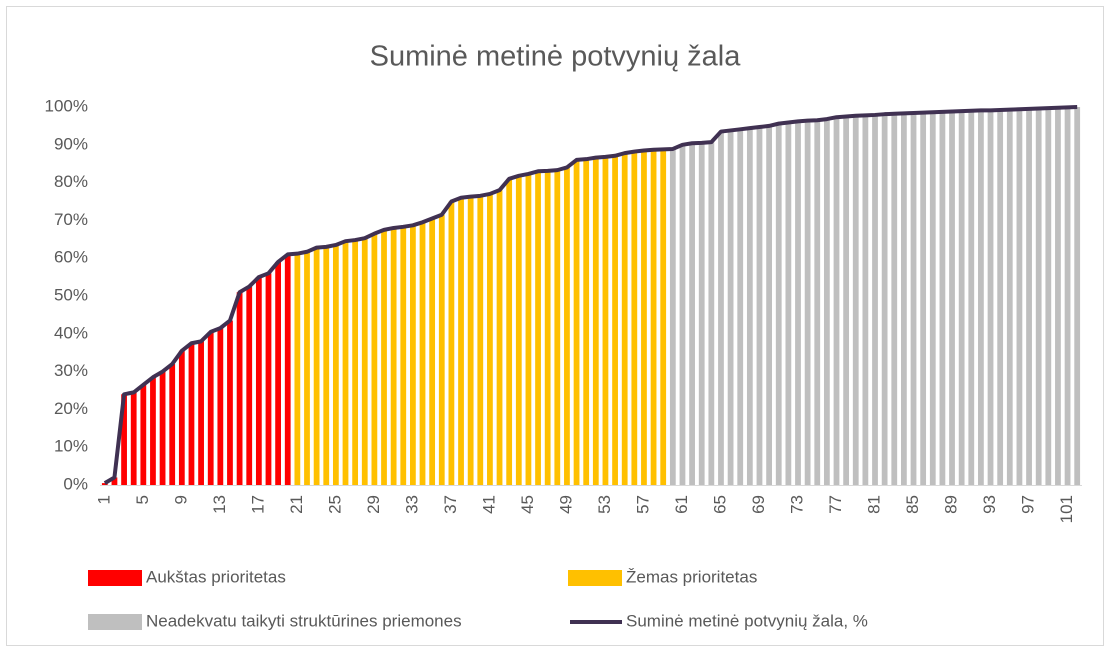  What do you see at coordinates (835, 504) in the screenshot?
I see `x-tick-label: 77` at bounding box center [835, 504].